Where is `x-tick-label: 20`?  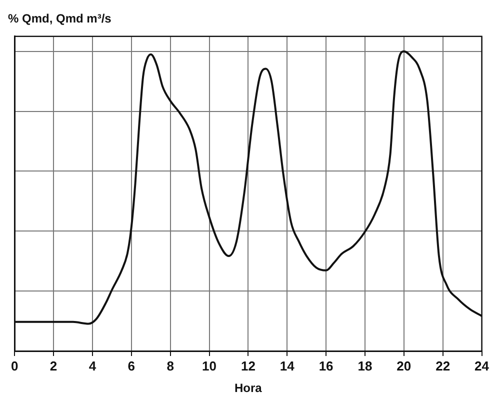 x-tick-label: 20 is located at coordinates (404, 366).